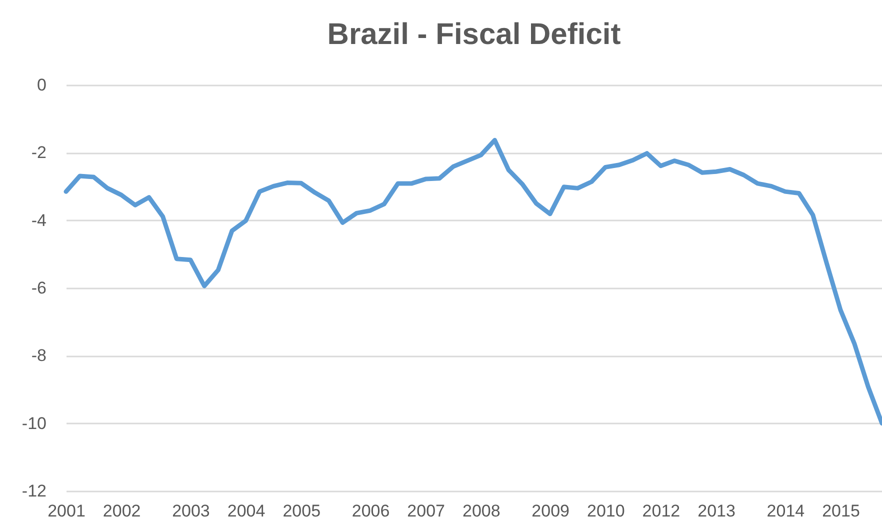 The width and height of the screenshot is (882, 531). I want to click on x-tick-label: 2015, so click(841, 511).